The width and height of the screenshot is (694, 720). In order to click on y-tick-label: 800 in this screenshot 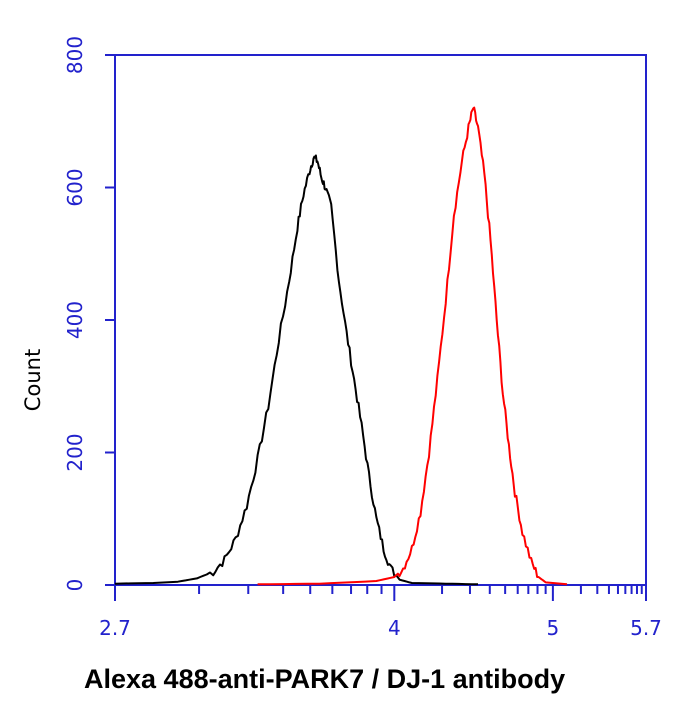, I will do `click(75, 55)`.